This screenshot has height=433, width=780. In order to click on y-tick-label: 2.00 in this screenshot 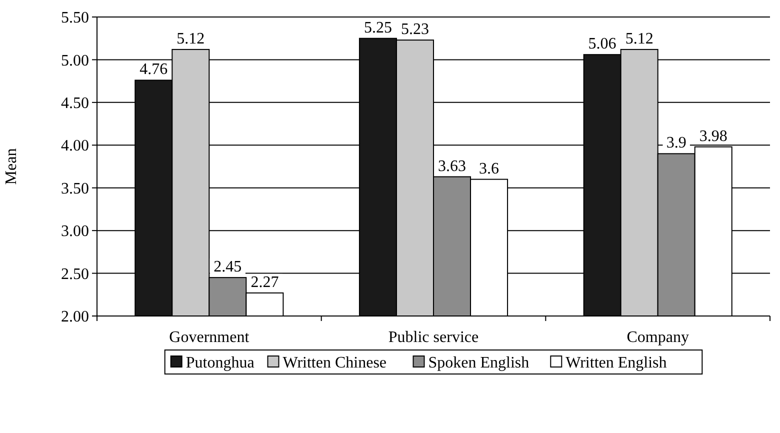, I will do `click(75, 317)`.